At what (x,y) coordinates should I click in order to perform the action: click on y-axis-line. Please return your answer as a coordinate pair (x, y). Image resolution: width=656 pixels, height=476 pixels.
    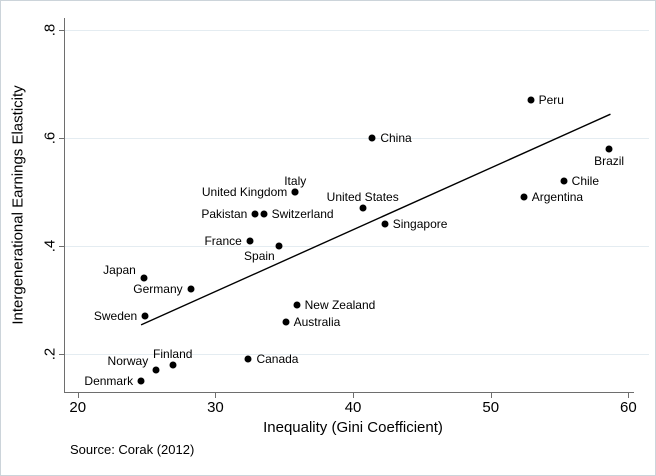
    Looking at the image, I should click on (64, 205).